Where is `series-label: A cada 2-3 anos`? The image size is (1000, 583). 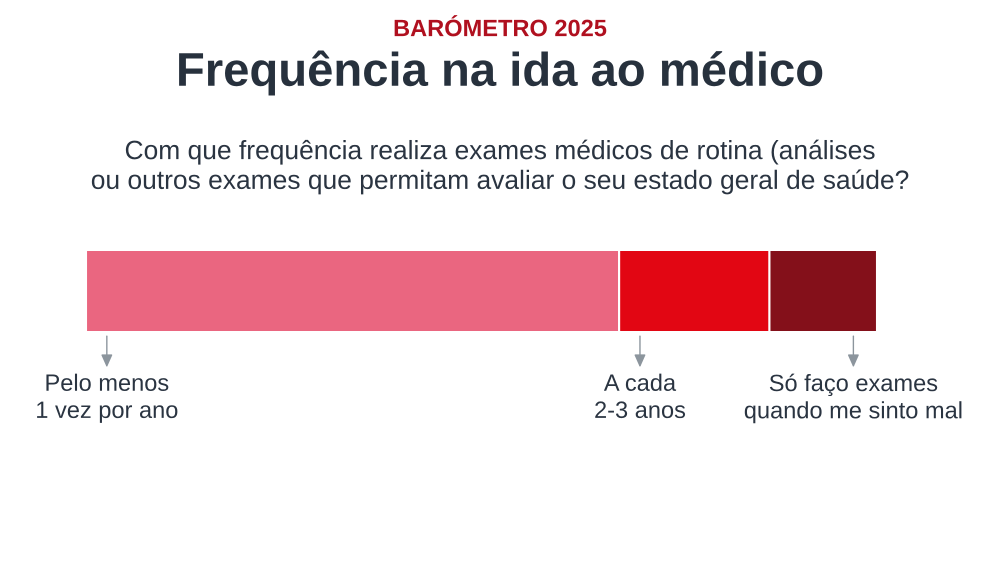
series-label: A cada 2-3 anos is located at coordinates (640, 396).